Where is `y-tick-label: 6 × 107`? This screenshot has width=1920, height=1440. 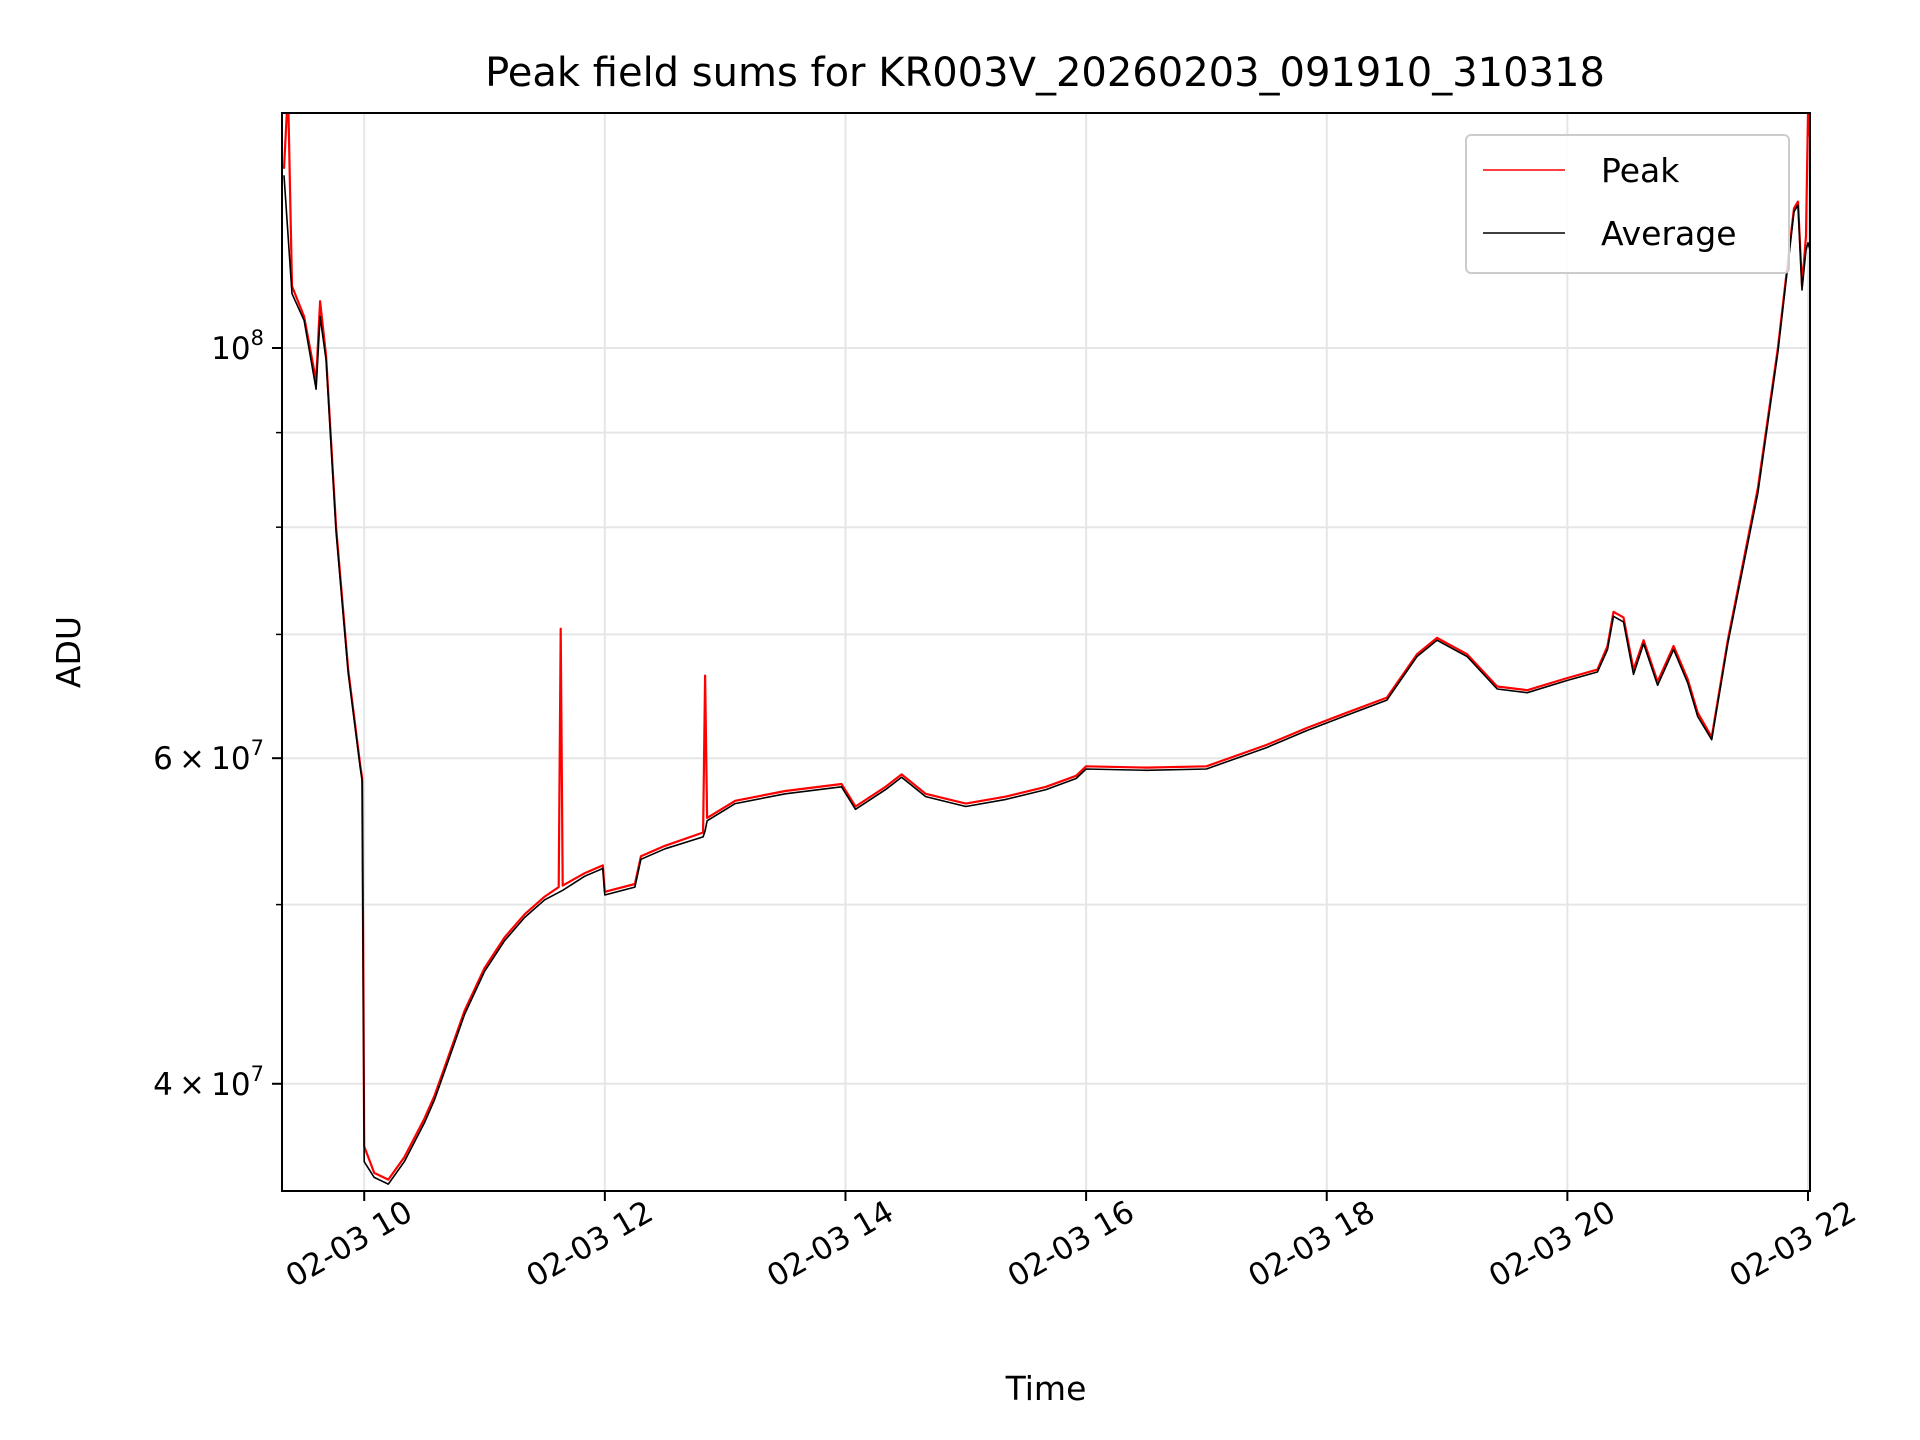 y-tick-label: 6 × 107 is located at coordinates (208, 756).